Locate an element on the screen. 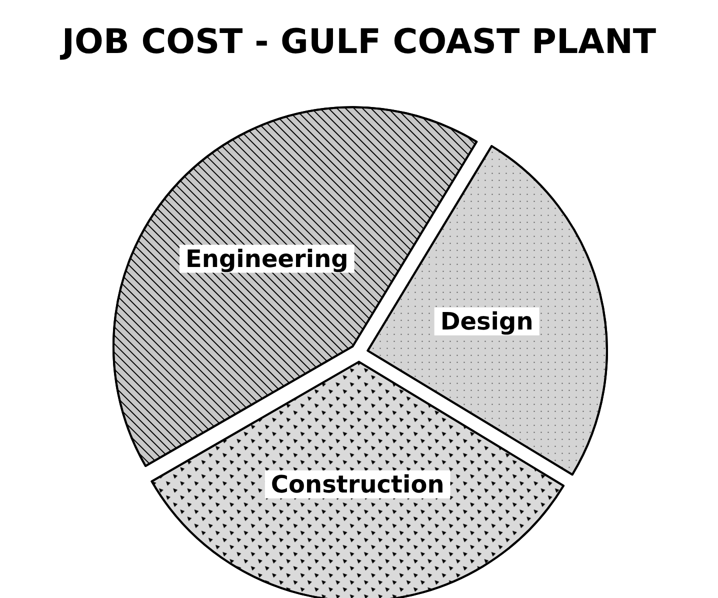 The image size is (718, 598). slice-label: Design is located at coordinates (487, 321).